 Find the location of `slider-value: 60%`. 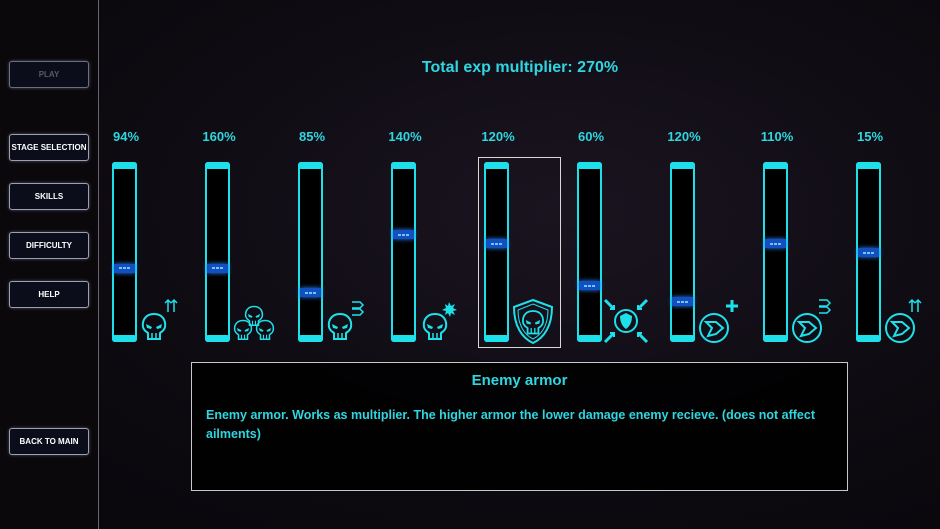

slider-value: 60% is located at coordinates (591, 136).